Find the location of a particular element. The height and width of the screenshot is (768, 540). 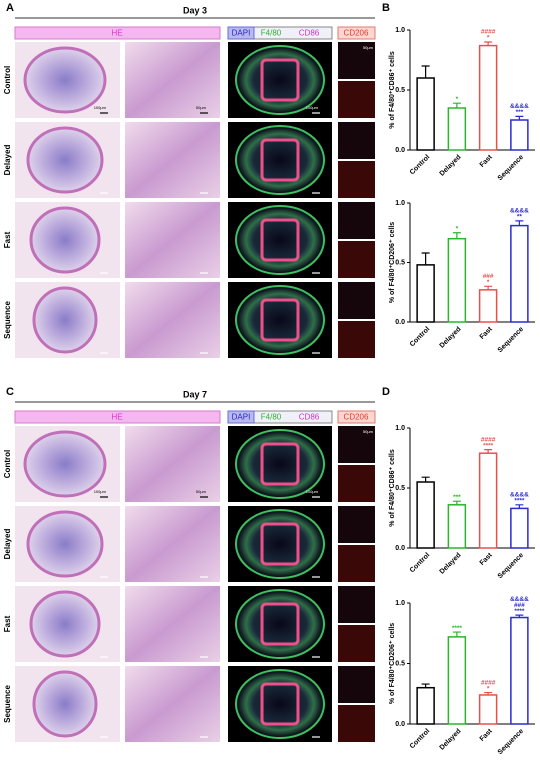

y-axis-label: % of F4/80⁺CD206⁺ cells is located at coordinates (392, 663).